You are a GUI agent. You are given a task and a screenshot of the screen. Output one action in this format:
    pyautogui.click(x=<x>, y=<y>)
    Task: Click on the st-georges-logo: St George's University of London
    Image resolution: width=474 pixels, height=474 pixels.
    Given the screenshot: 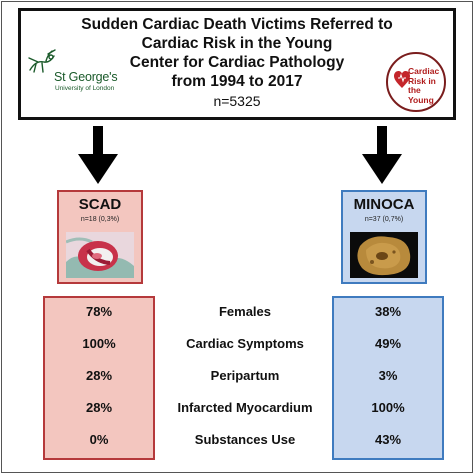 What is the action you would take?
    pyautogui.click(x=76, y=73)
    